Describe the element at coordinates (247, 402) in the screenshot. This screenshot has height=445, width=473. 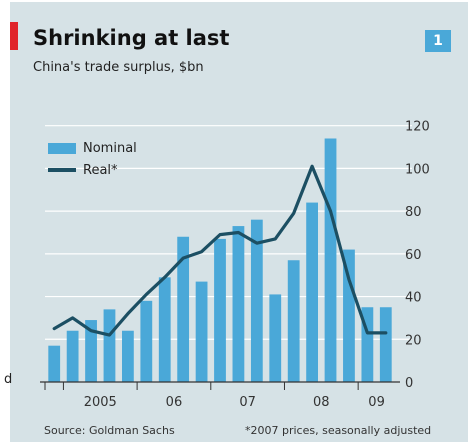
I see `x-tick-label: 07` at that location.